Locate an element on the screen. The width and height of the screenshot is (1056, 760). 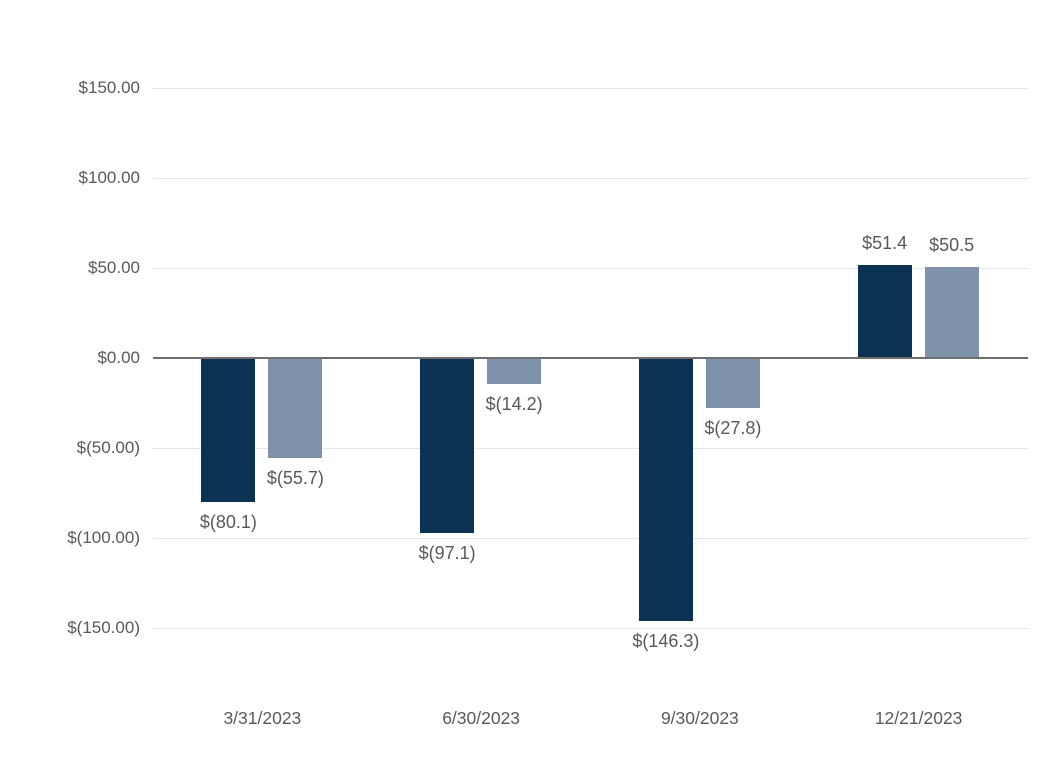
bar-data-label: $(14.2) is located at coordinates (514, 403).